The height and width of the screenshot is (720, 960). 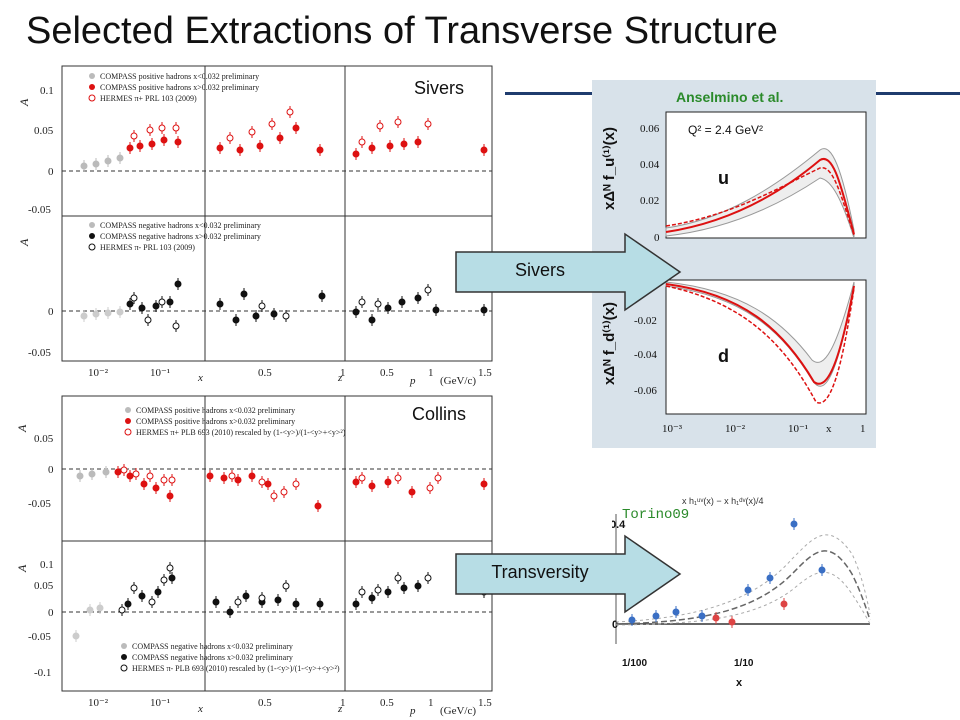 I want to click on svg-text: HERMES π+ PRL 103 (2009), so click(x=148, y=98).